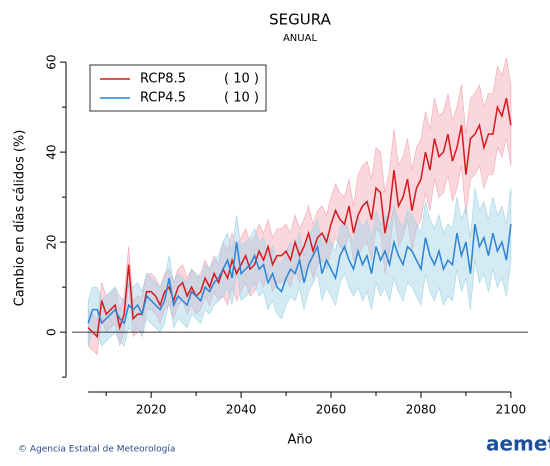  What do you see at coordinates (163, 79) in the screenshot?
I see `legend-label: RCP8.5` at bounding box center [163, 79].